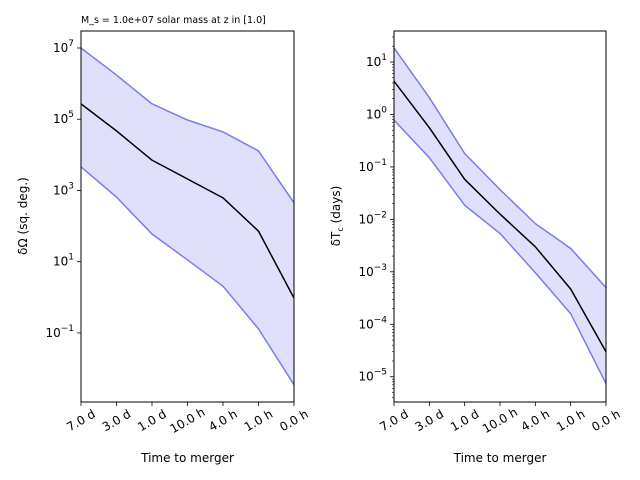 The height and width of the screenshot is (480, 640). I want to click on left-y-tick-label: 10⁵, so click(63, 118).